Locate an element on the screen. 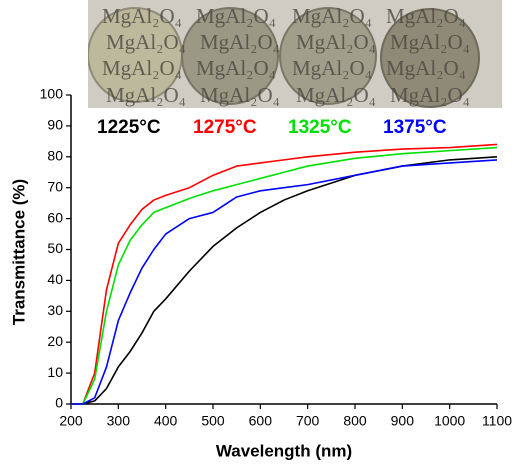 The height and width of the screenshot is (465, 513). x-tick-label: 400 is located at coordinates (166, 421).